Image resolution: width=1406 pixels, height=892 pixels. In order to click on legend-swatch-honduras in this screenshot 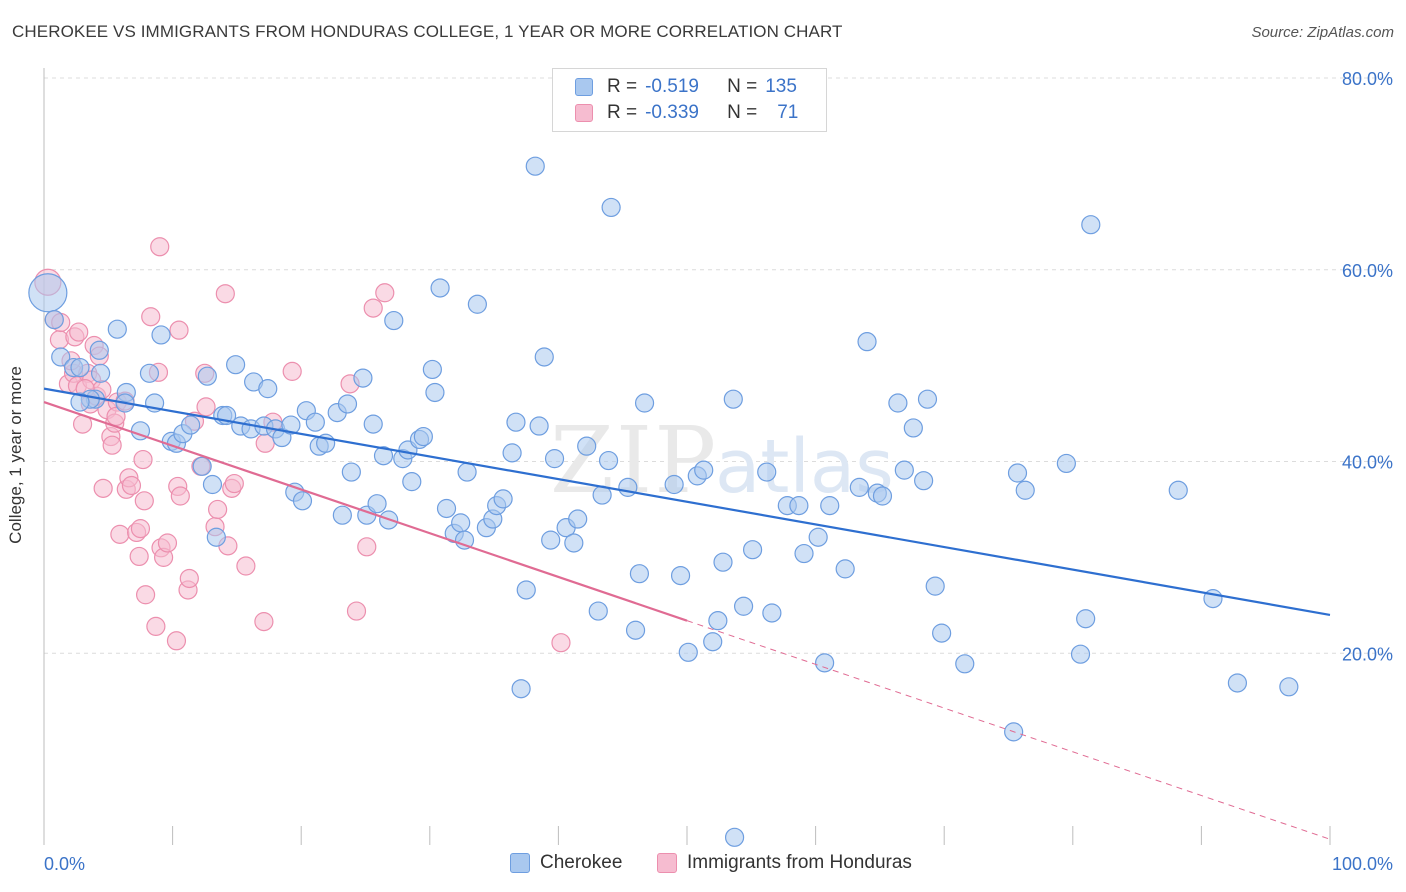, I will do `click(584, 113)`.